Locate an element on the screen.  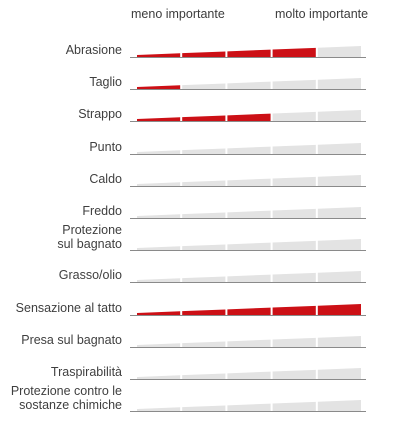
rating-label: Abrasione is located at coordinates (93, 50).